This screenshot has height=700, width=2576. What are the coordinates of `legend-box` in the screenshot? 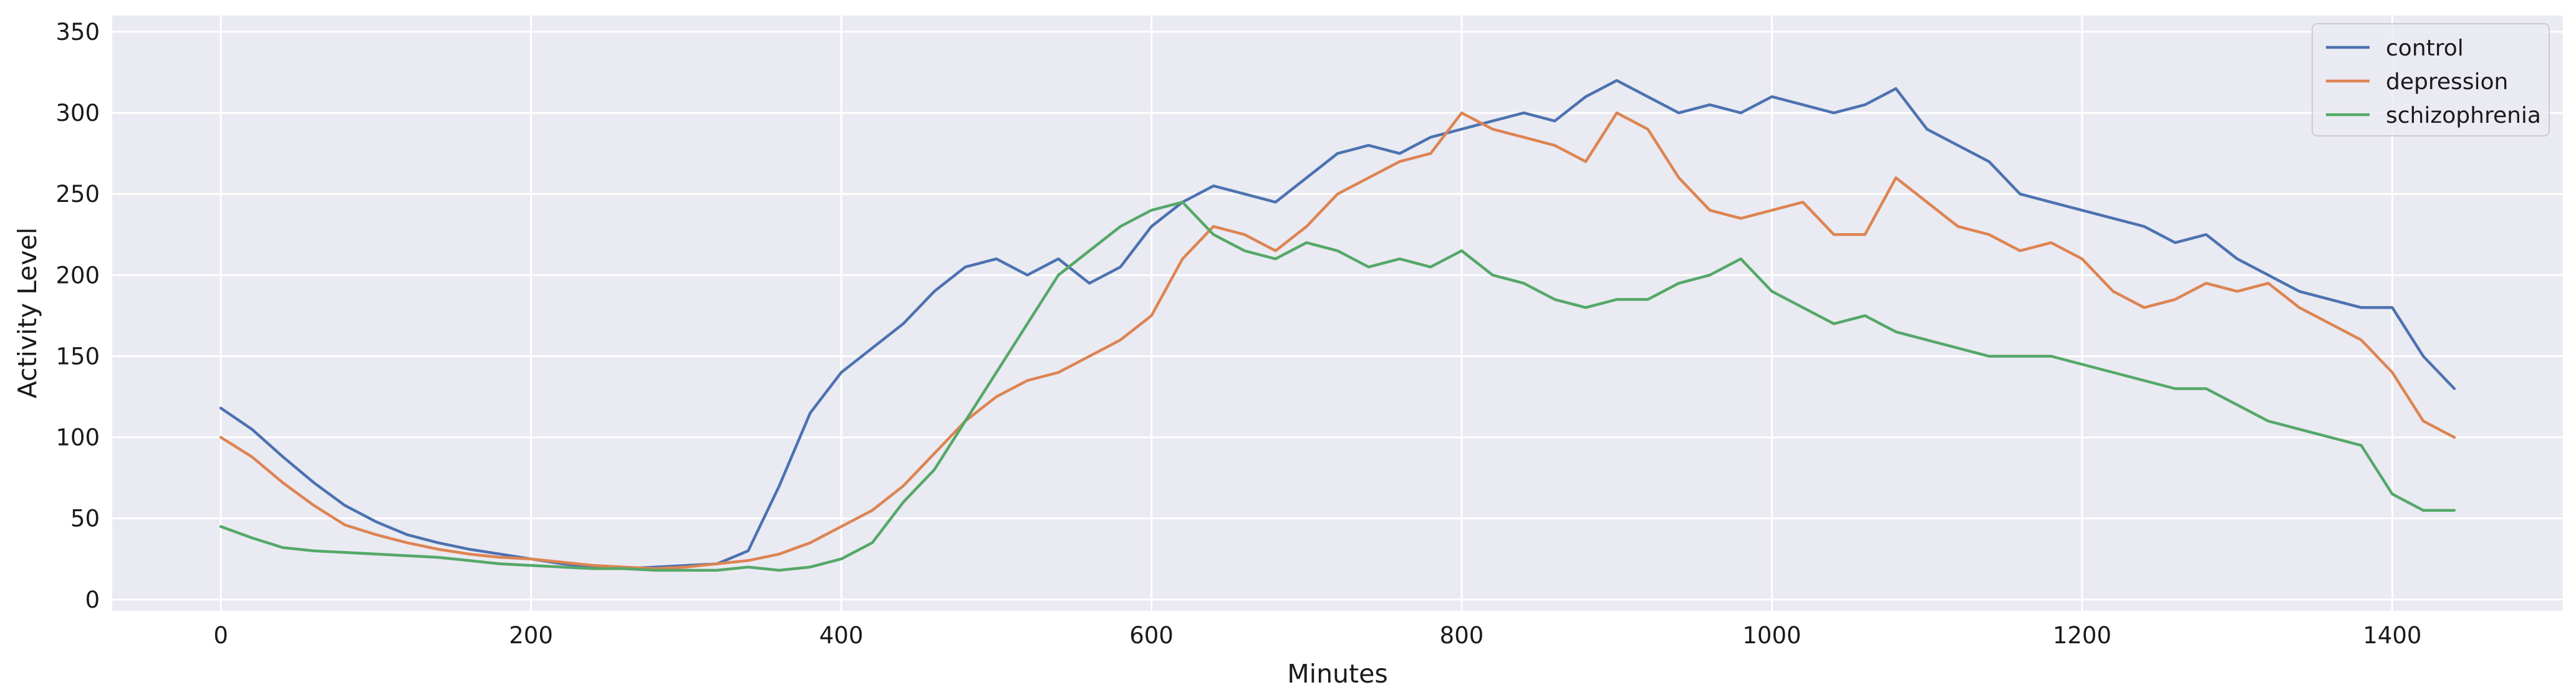 It's located at (2431, 80).